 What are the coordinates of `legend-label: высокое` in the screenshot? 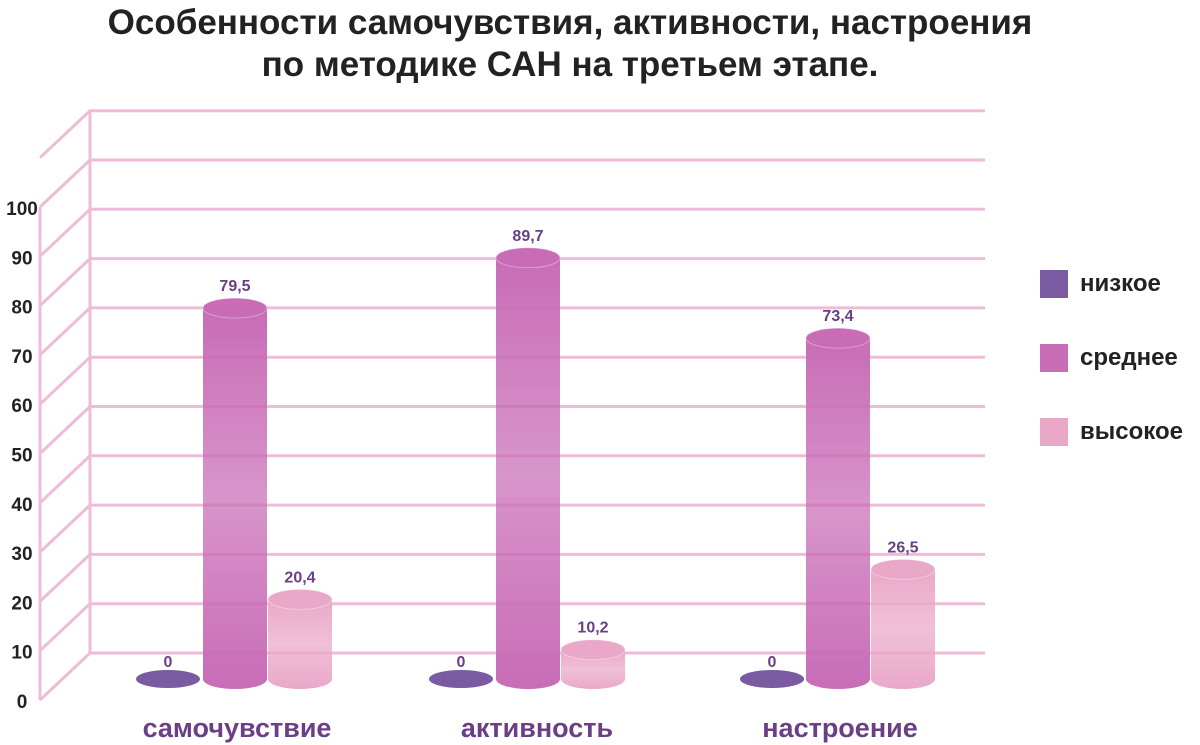 It's located at (1131, 431).